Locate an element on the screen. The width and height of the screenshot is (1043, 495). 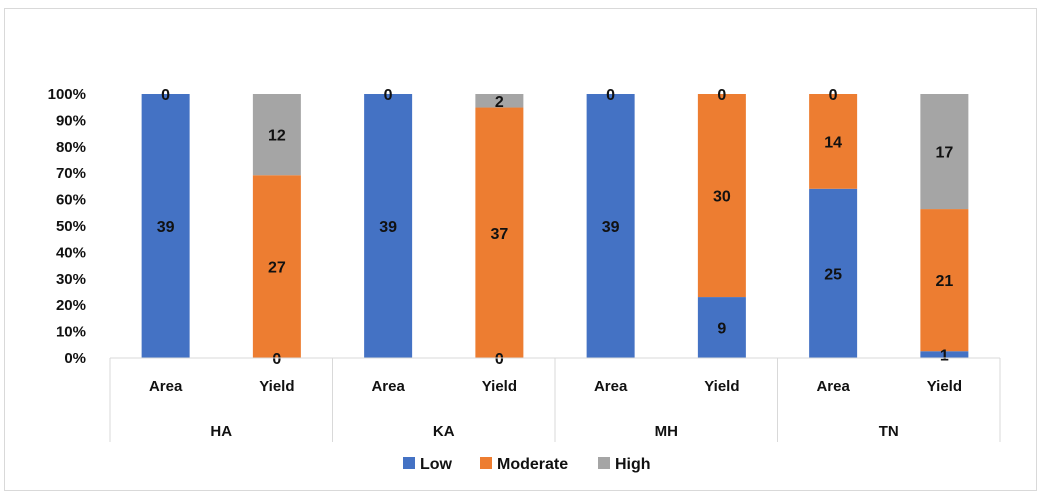
data-label: 21 is located at coordinates (944, 281).